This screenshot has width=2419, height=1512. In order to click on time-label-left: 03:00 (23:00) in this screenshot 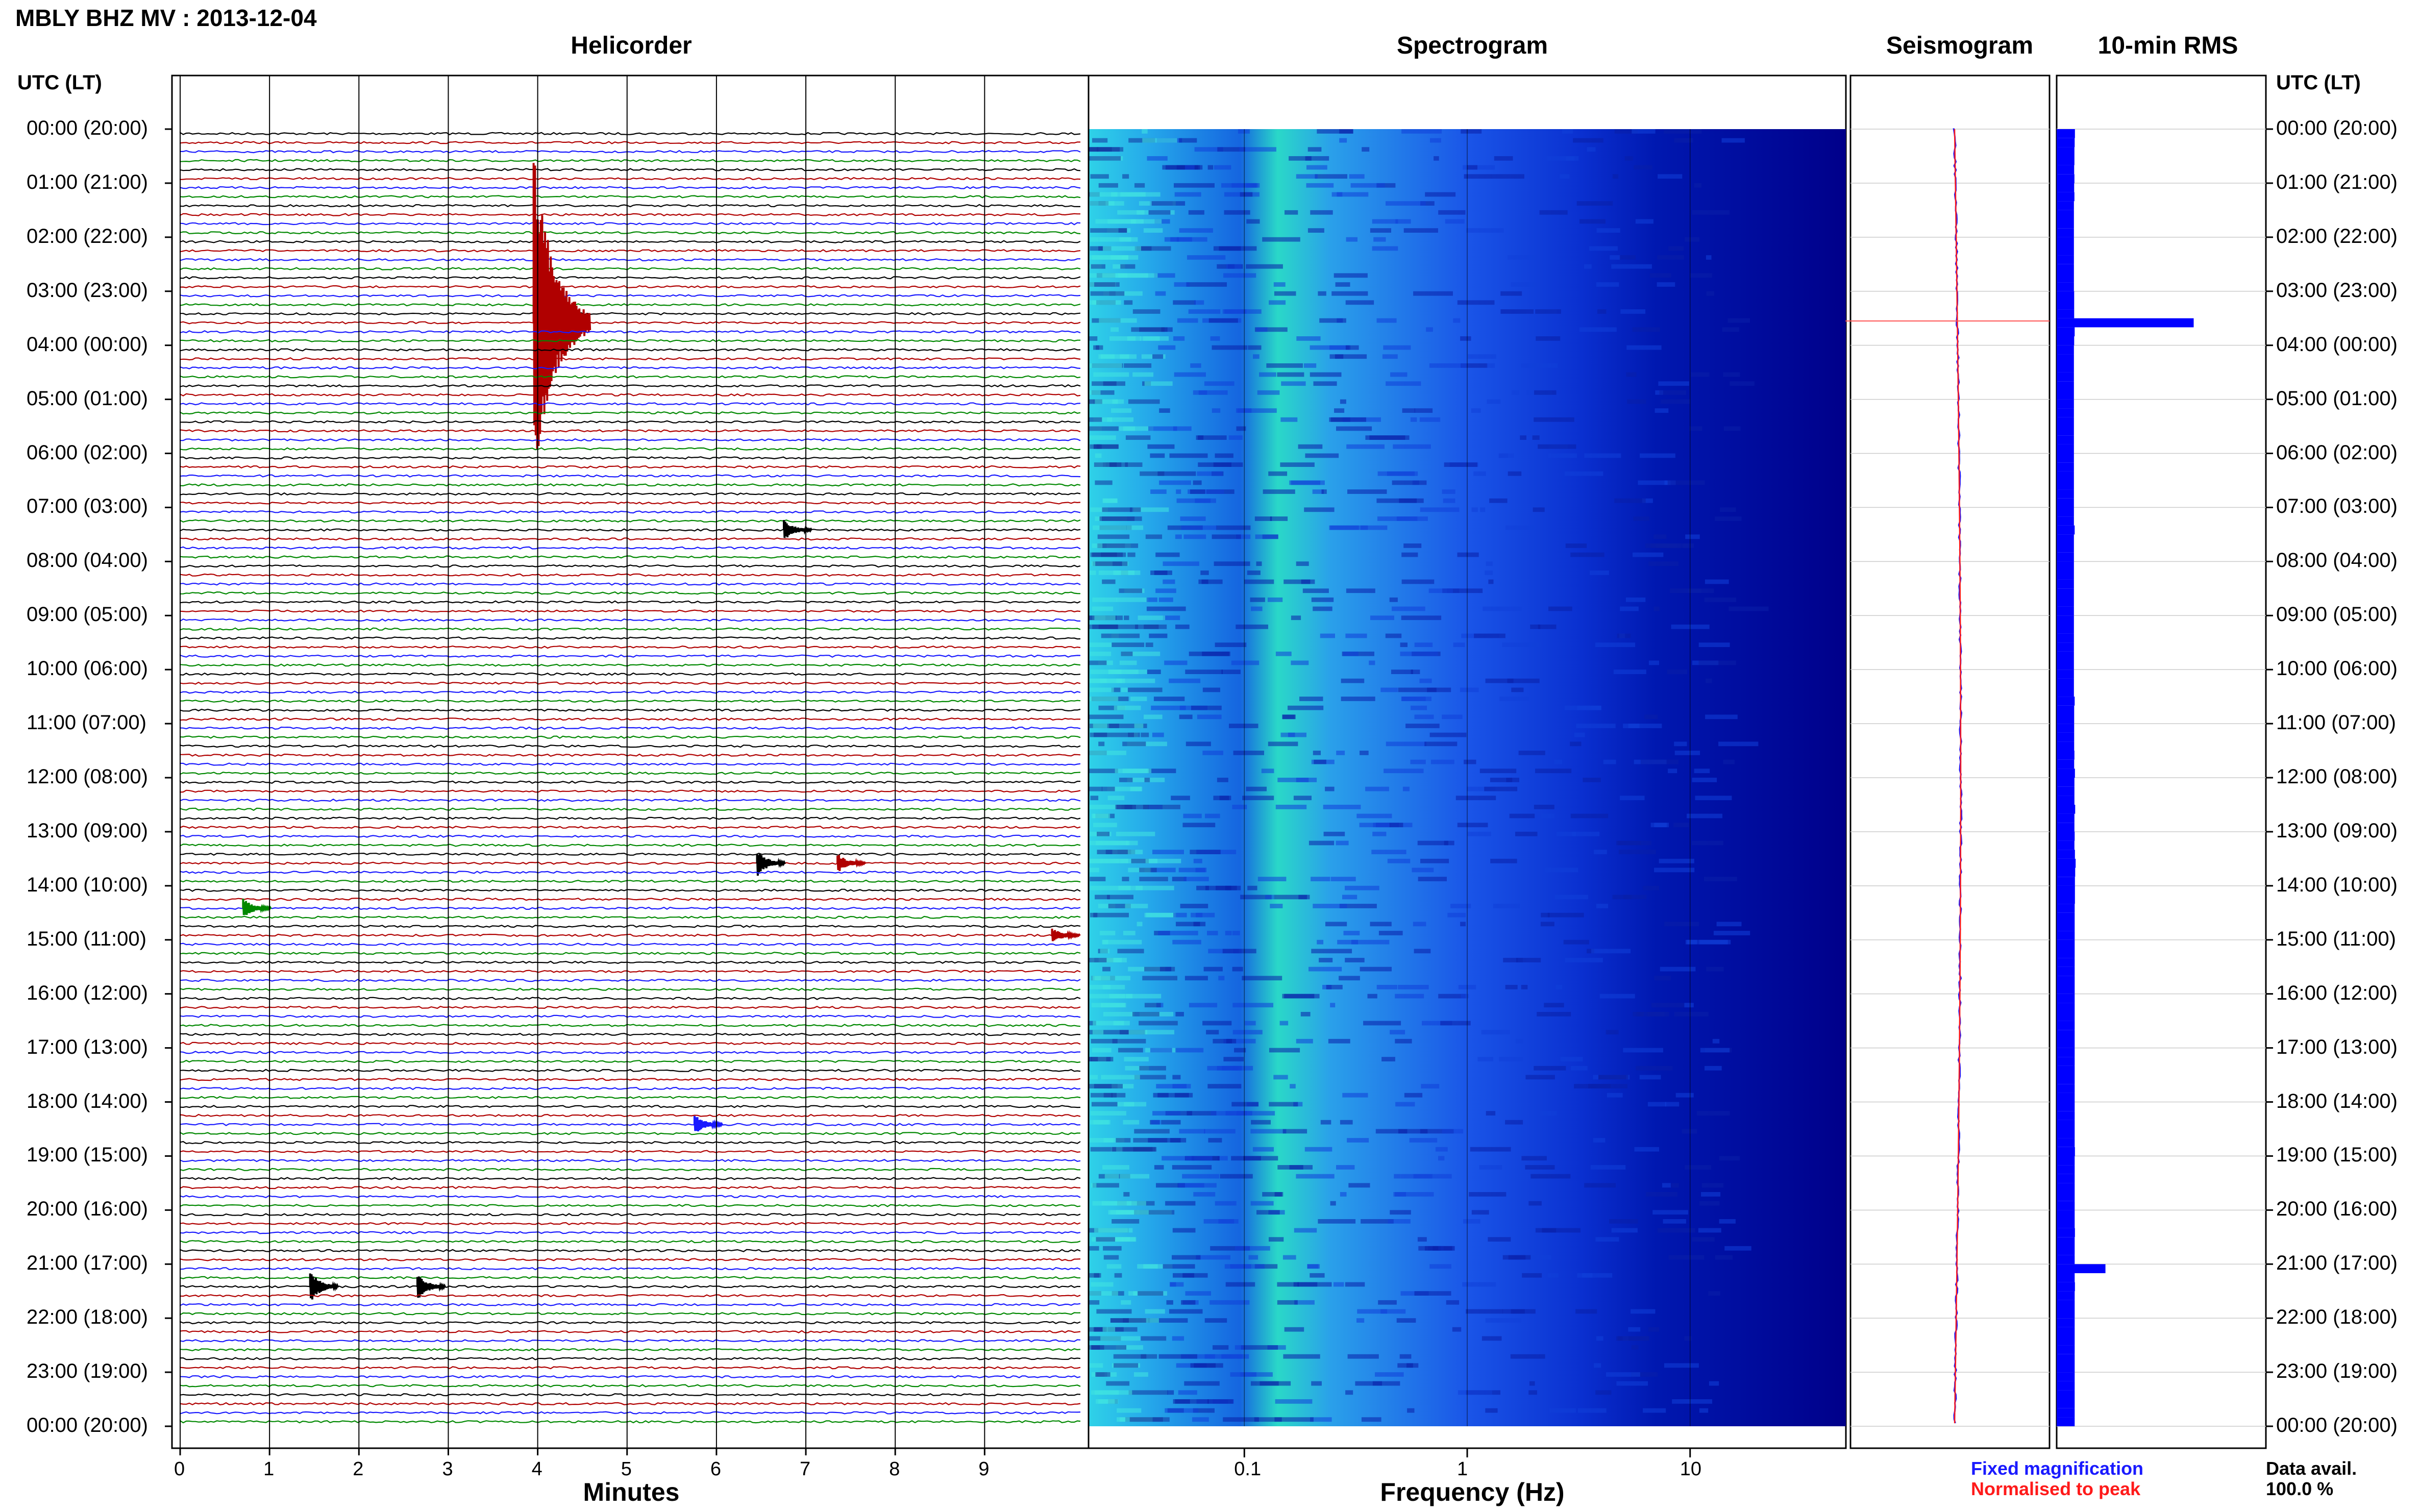, I will do `click(87, 290)`.